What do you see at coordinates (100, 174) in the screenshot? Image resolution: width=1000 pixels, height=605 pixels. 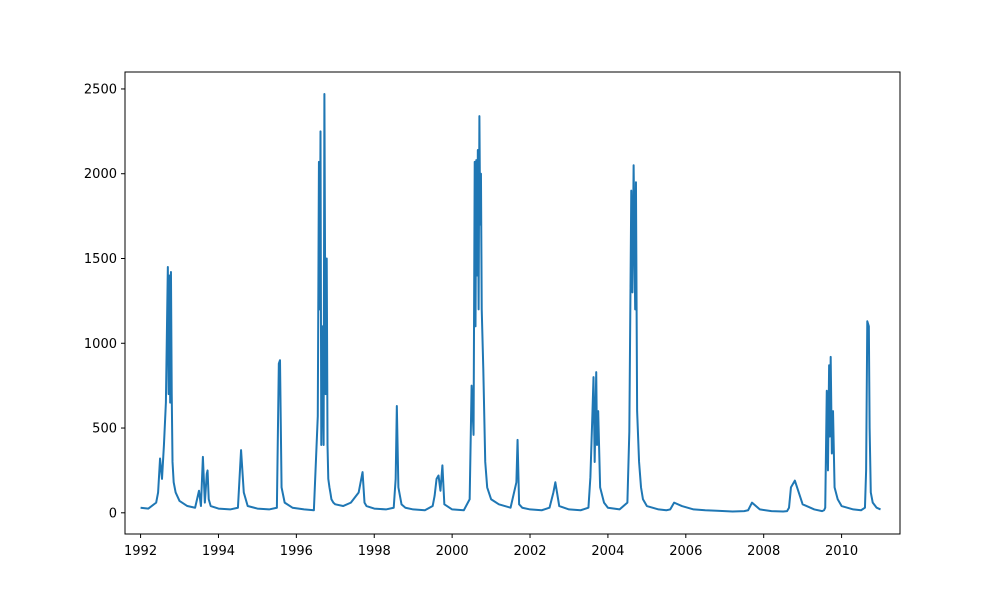 I see `y-tick-label: 2000` at bounding box center [100, 174].